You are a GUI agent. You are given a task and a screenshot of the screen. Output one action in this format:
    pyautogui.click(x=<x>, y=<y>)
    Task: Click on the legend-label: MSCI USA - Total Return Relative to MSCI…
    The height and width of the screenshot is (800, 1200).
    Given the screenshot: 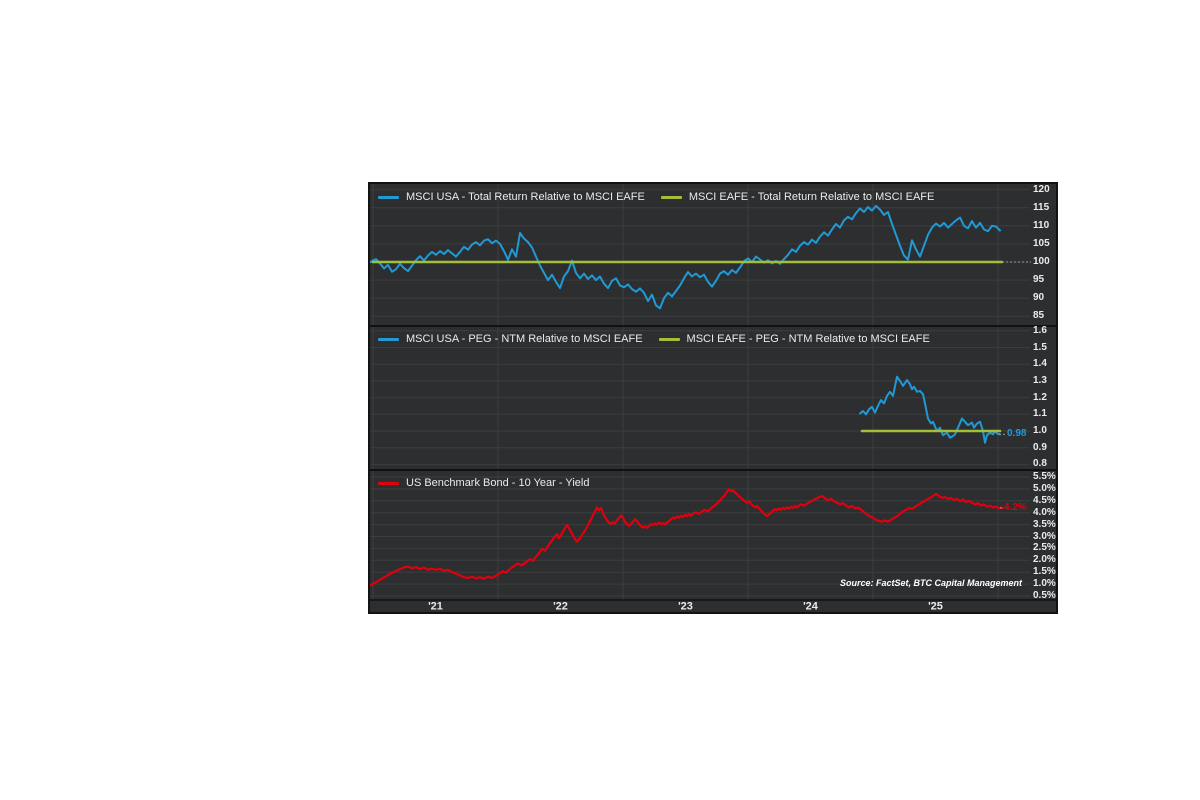 What is the action you would take?
    pyautogui.click(x=525, y=197)
    